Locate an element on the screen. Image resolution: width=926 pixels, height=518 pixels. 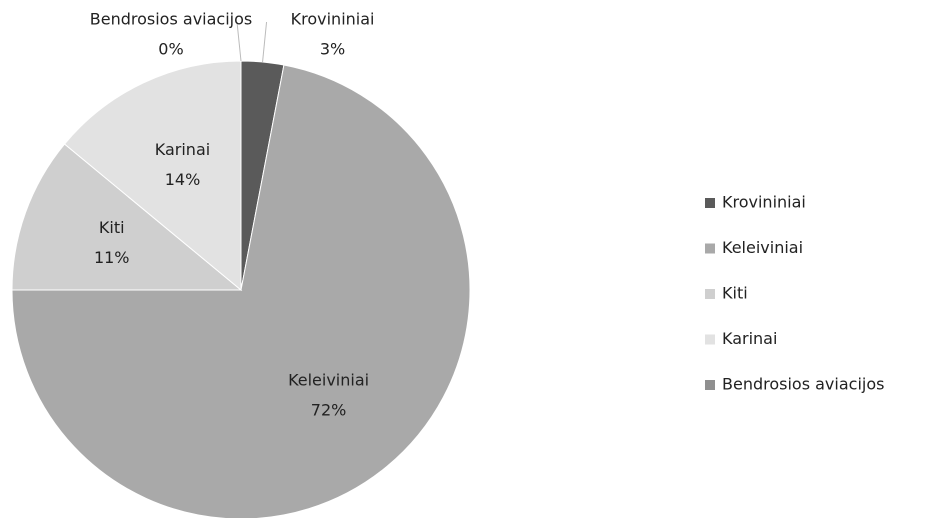
data-label: 11% is located at coordinates (112, 257).